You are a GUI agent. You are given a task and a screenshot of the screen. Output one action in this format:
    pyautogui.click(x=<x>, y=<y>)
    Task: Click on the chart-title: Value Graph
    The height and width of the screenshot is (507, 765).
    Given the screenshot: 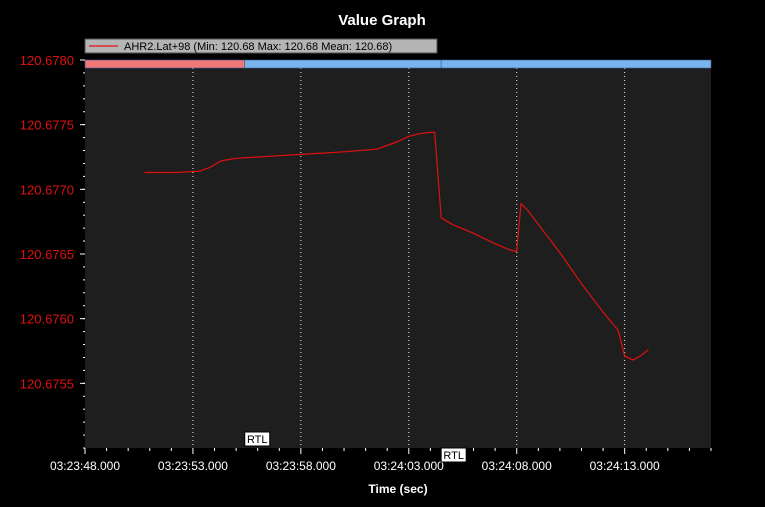 What is the action you would take?
    pyautogui.click(x=382, y=20)
    